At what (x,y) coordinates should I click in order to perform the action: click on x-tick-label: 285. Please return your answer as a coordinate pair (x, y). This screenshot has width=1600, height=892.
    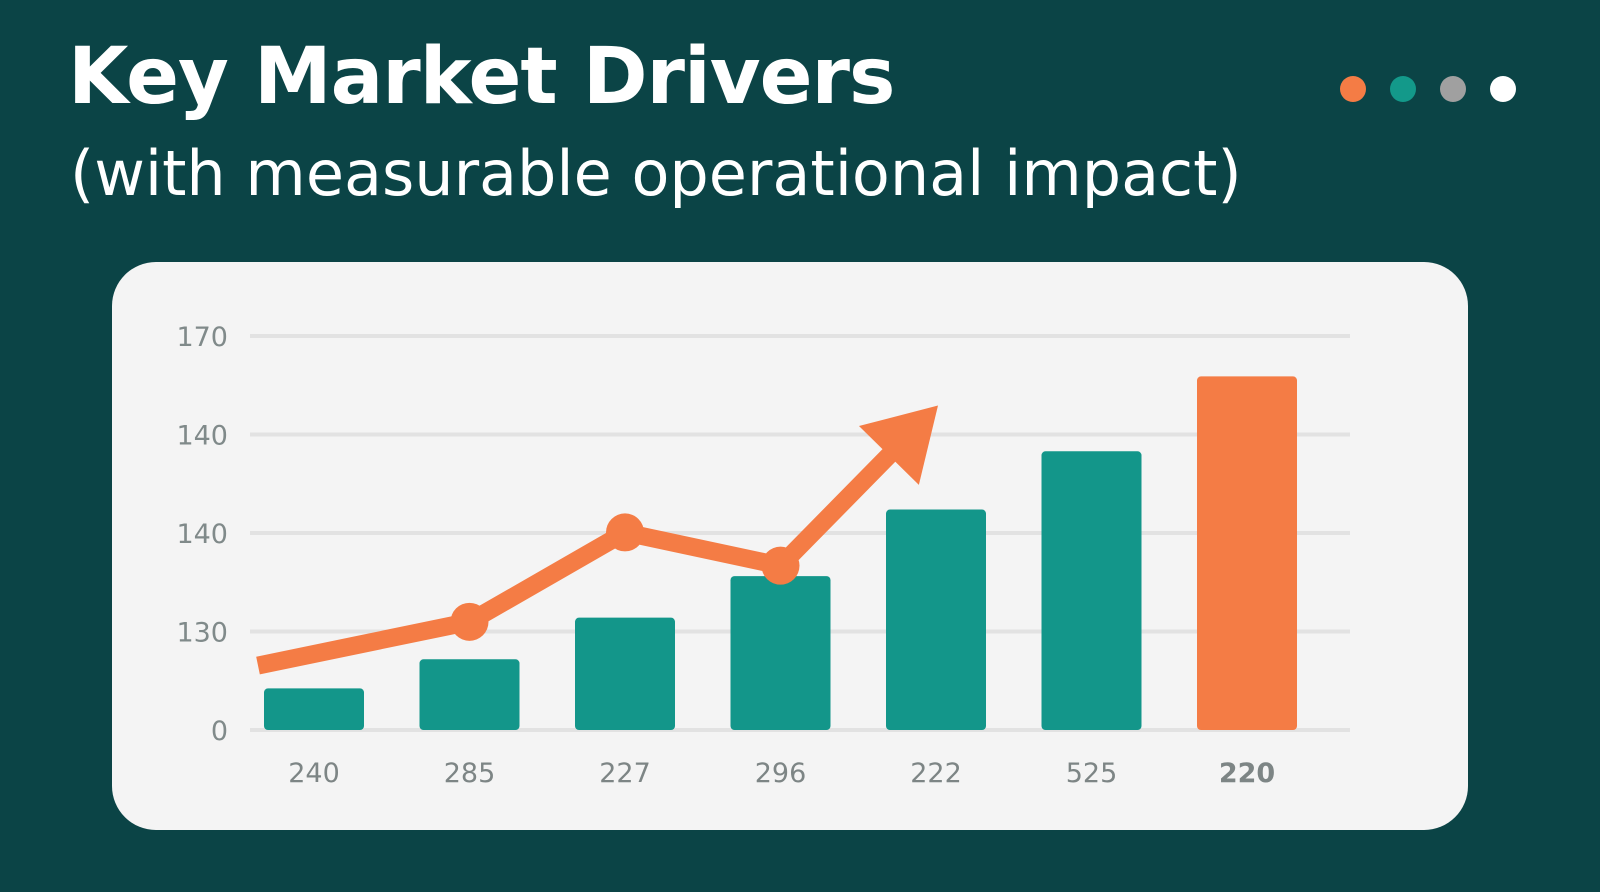
    Looking at the image, I should click on (470, 773).